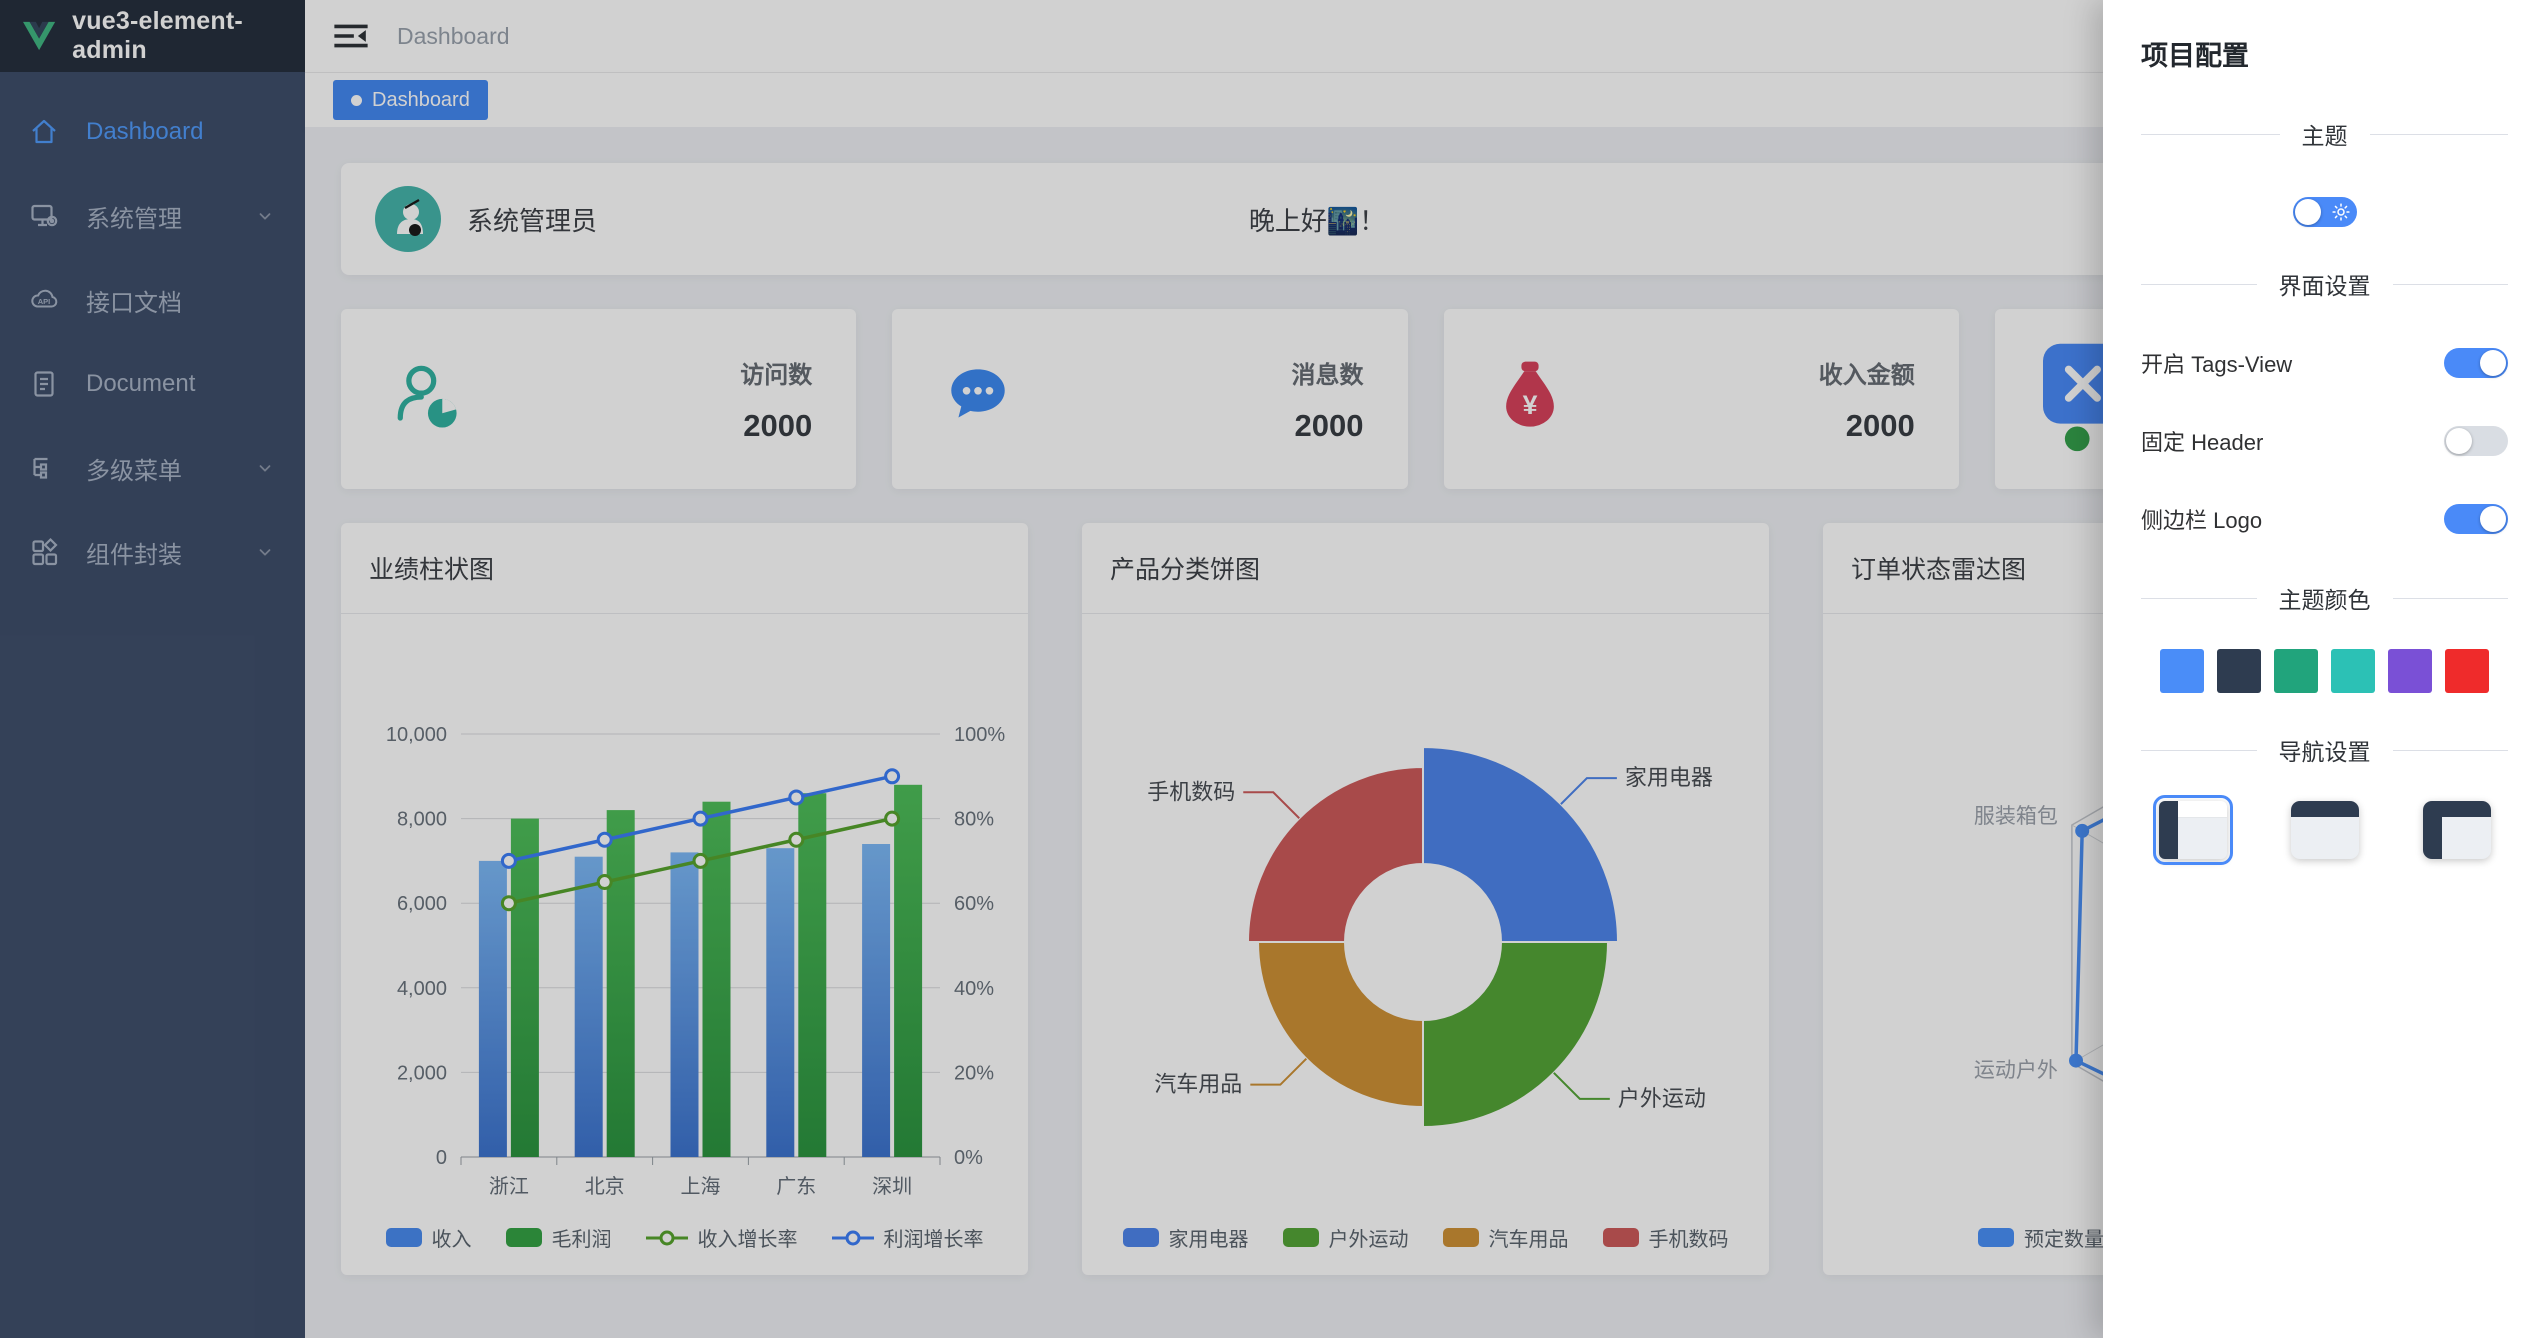 The height and width of the screenshot is (1338, 2546). I want to click on sidebar-item-document: Document, so click(152, 384).